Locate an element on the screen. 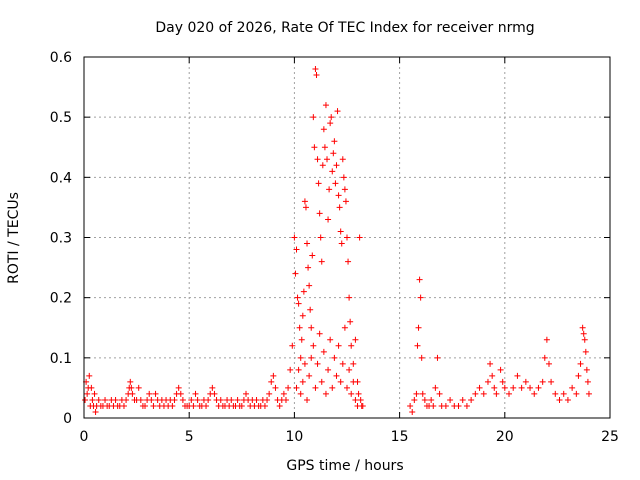  y-tick-label: 0.4 is located at coordinates (61, 178).